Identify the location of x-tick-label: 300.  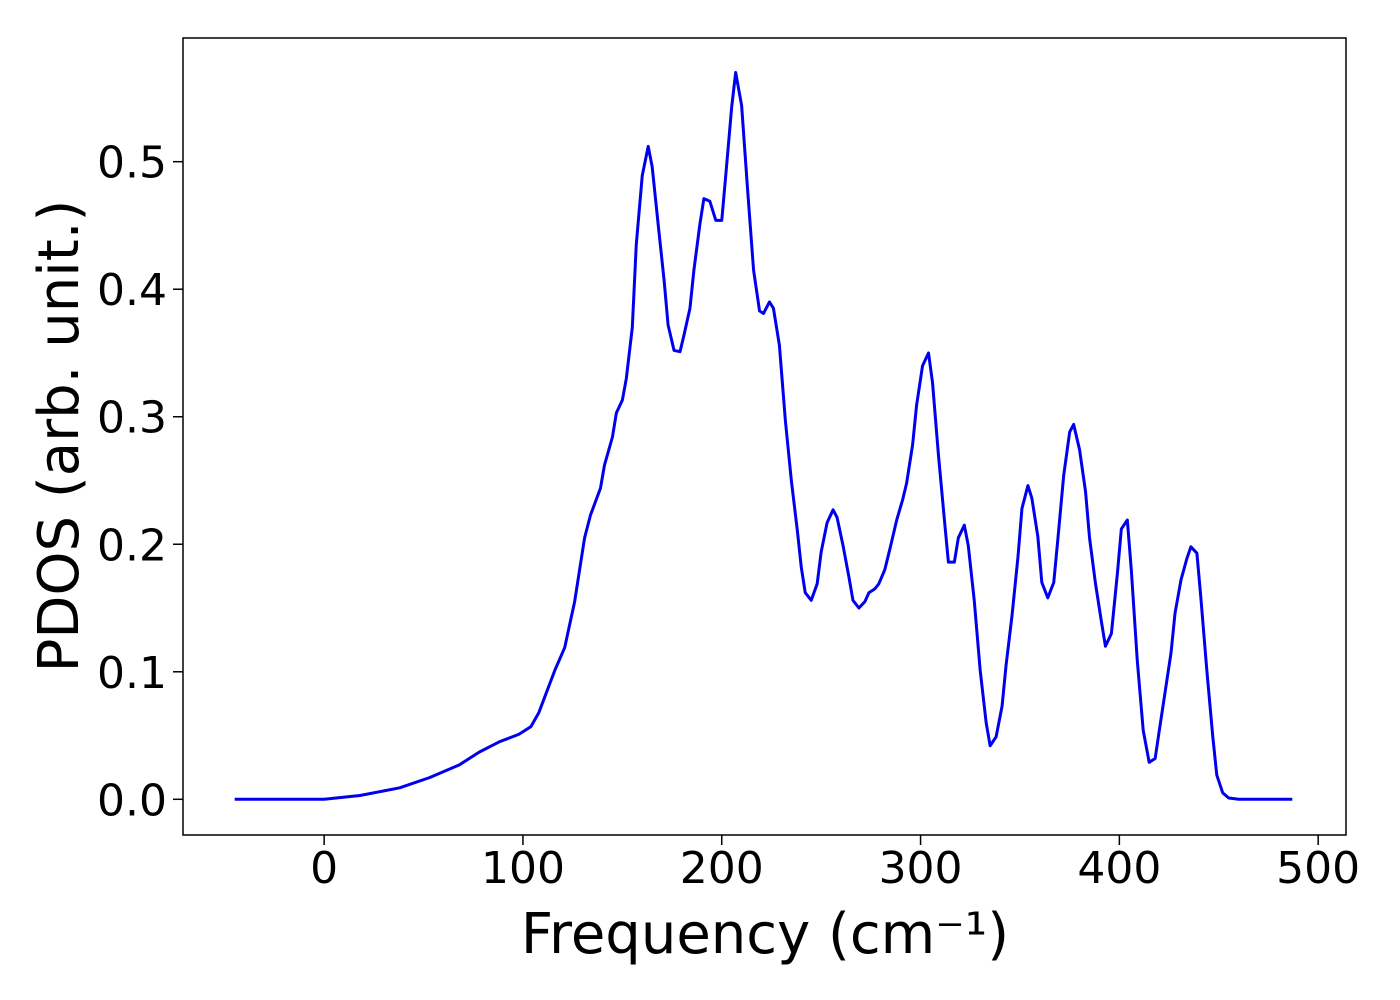
(921, 868).